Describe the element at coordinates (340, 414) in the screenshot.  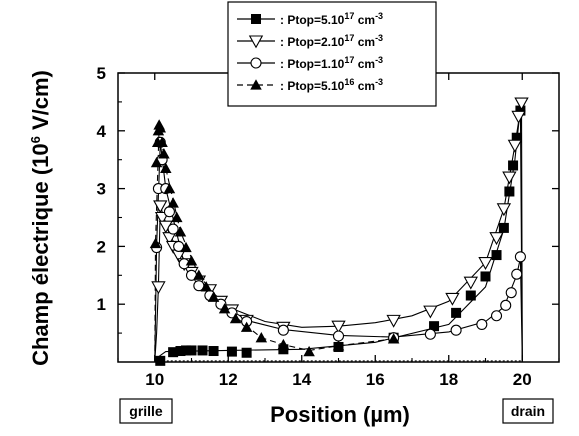
I see `x-axis-title: Position (µm)` at that location.